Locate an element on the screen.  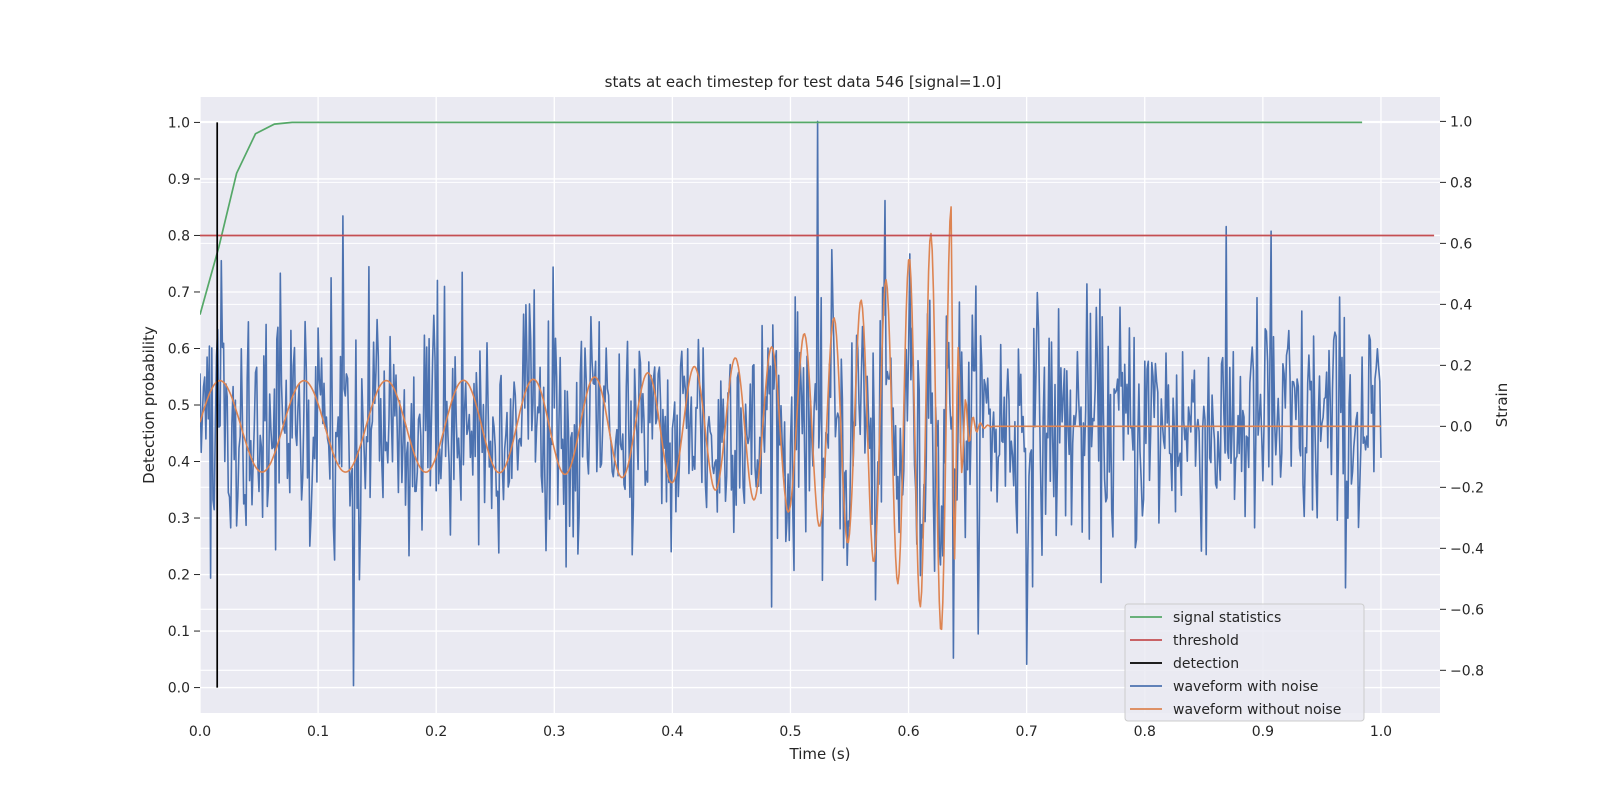
left-tick-label: 0.5 is located at coordinates (179, 406).